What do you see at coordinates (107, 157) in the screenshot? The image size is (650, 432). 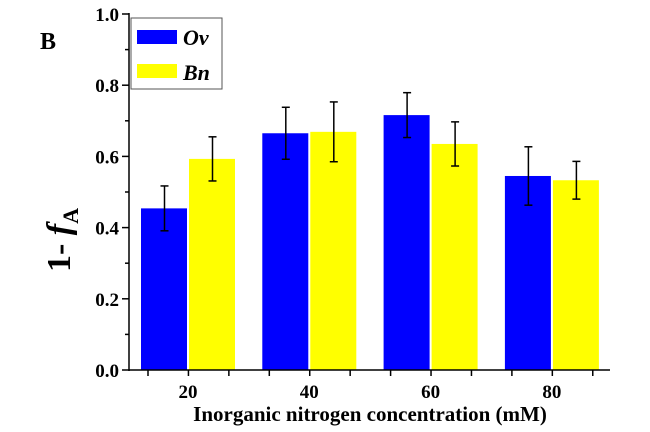 I see `y-tick-label: 0.6` at bounding box center [107, 157].